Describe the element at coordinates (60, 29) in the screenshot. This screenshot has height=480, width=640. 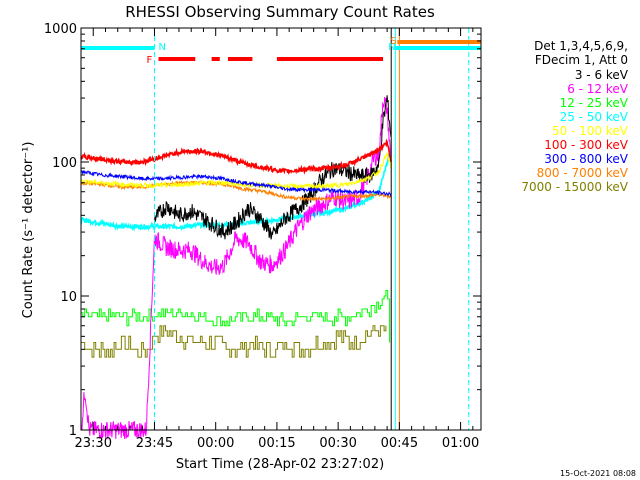
I see `y-tick-label: 1000` at that location.